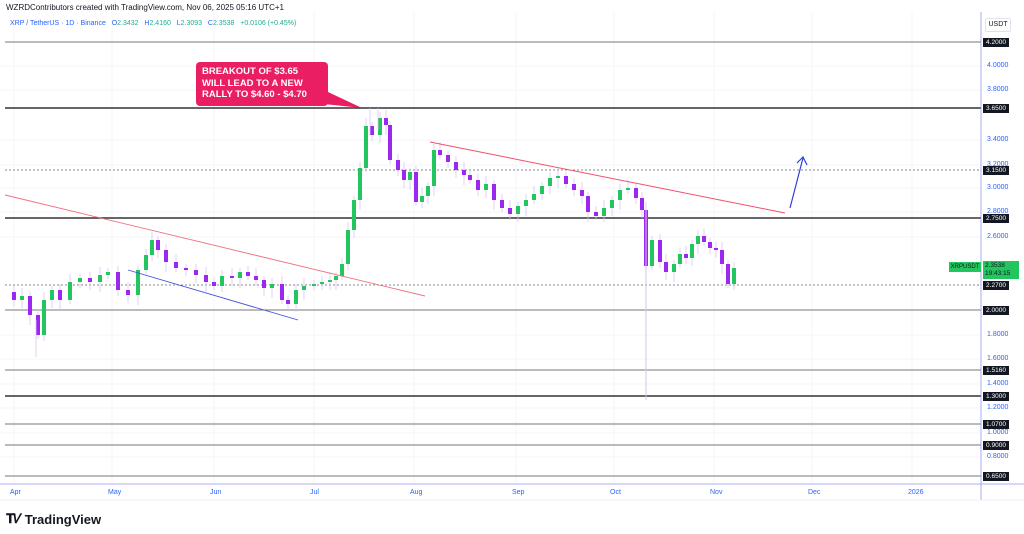 The image size is (1024, 534). What do you see at coordinates (998, 456) in the screenshot?
I see `price-tick: 0.8000` at bounding box center [998, 456].